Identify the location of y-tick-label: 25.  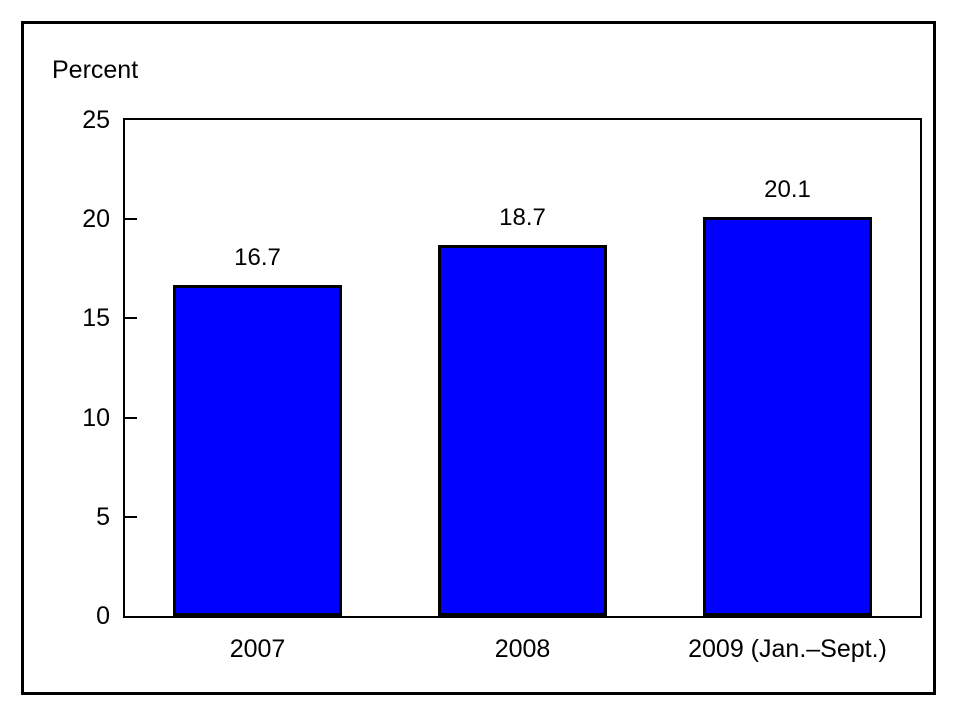
(96, 120).